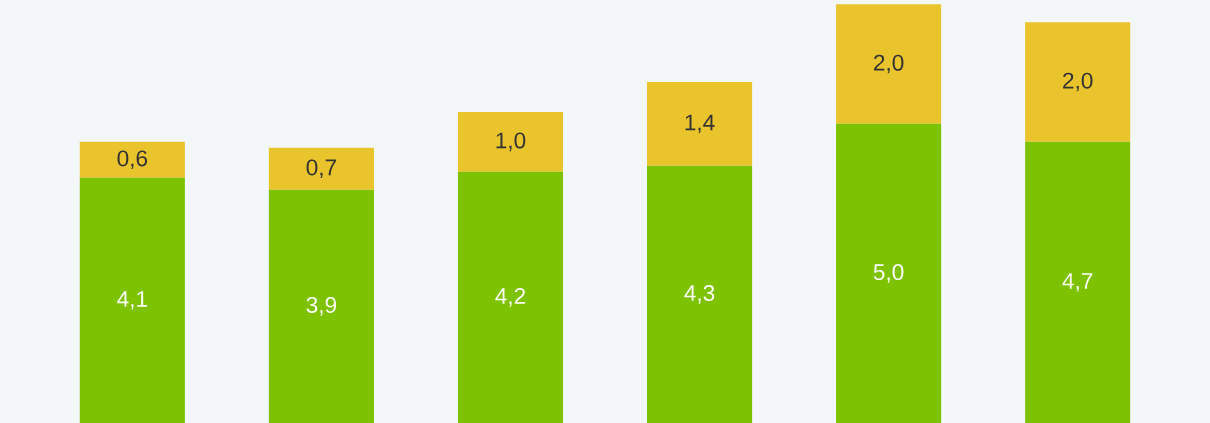 The width and height of the screenshot is (1210, 423). I want to click on data-label: 4,1, so click(132, 300).